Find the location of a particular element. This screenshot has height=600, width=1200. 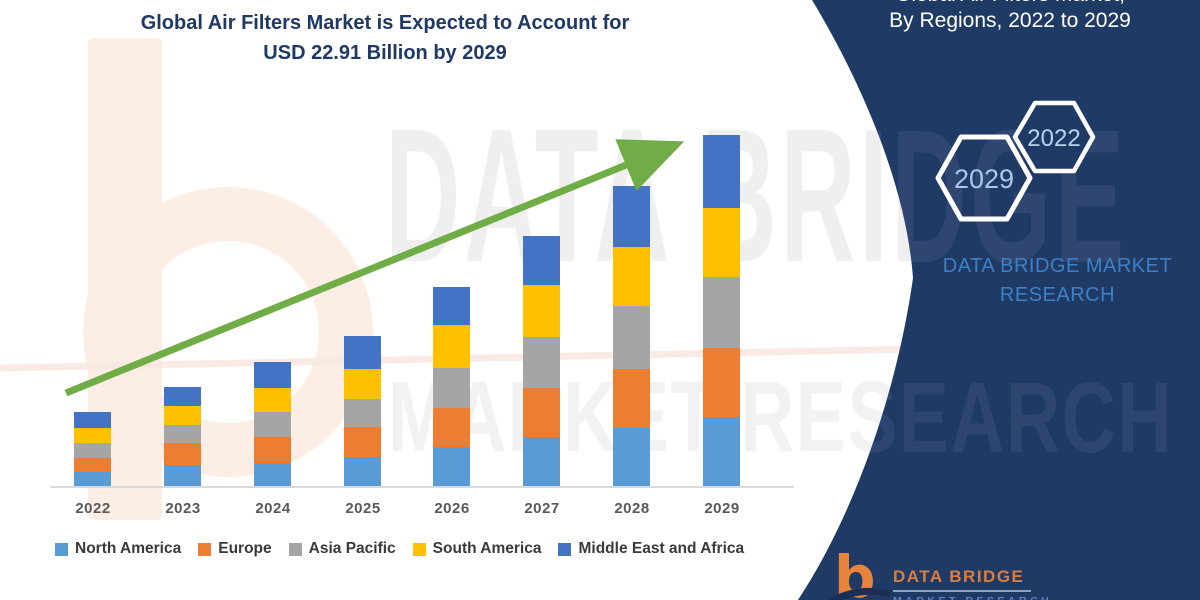

x-axis-label-2024: 2024 is located at coordinates (273, 508).